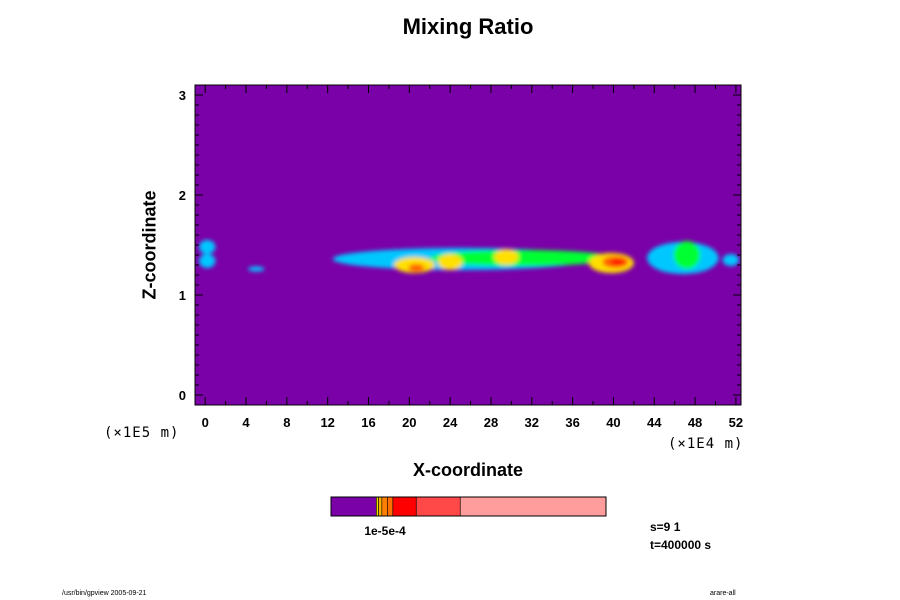  Describe the element at coordinates (723, 593) in the screenshot. I see `footer-right: arare-all` at that location.